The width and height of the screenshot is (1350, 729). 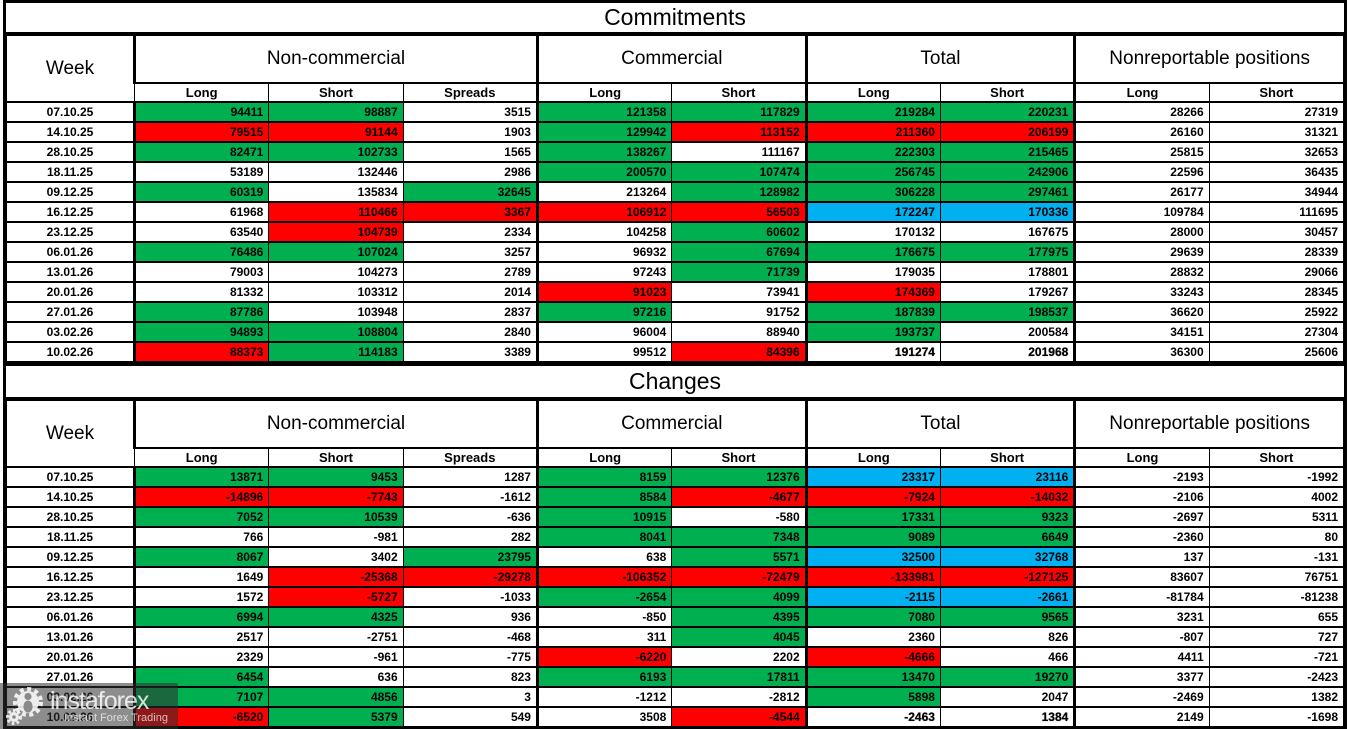 What do you see at coordinates (604, 637) in the screenshot?
I see `value-cell: 311` at bounding box center [604, 637].